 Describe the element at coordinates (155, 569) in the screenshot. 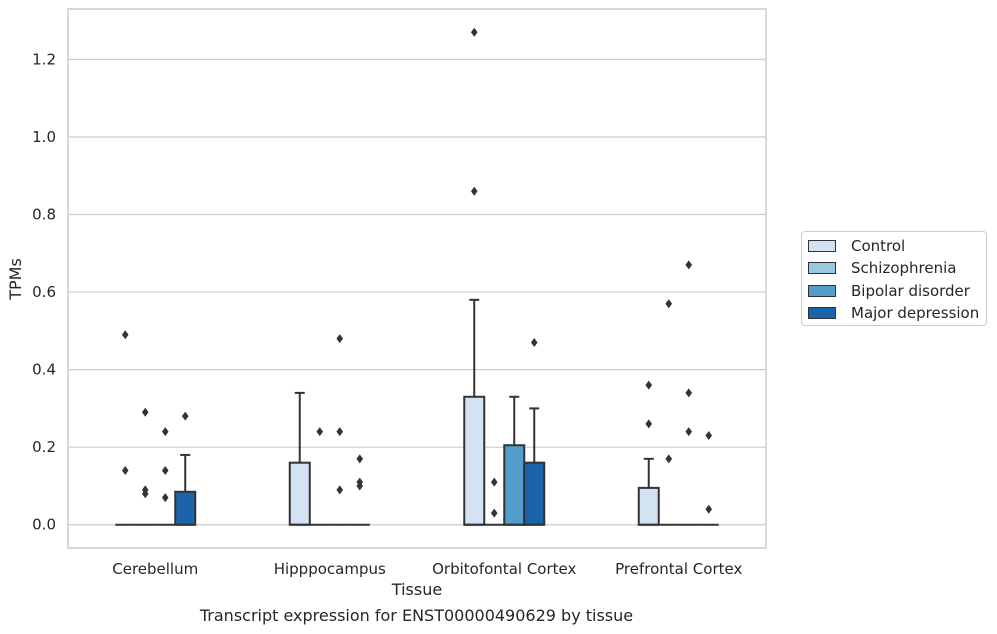

I see `x-tick-label-cerebellum: Cerebellum` at that location.